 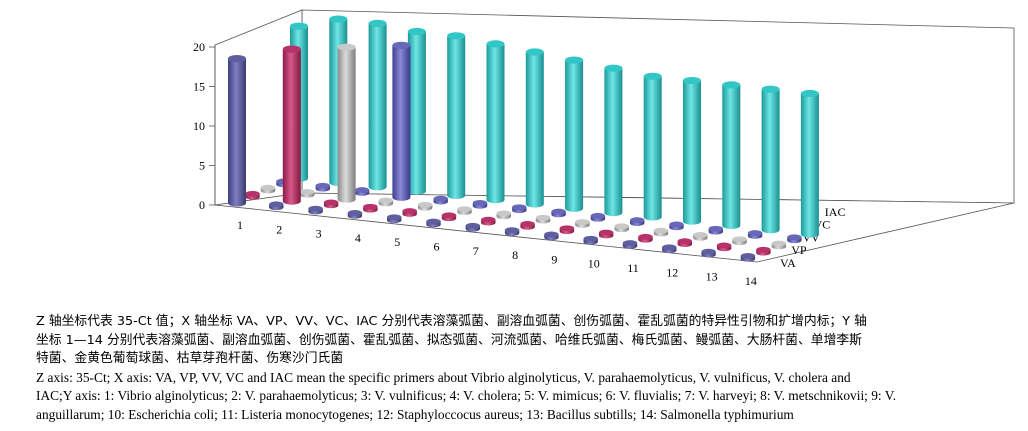 I want to click on x-tick-label: 3, so click(x=319, y=234).